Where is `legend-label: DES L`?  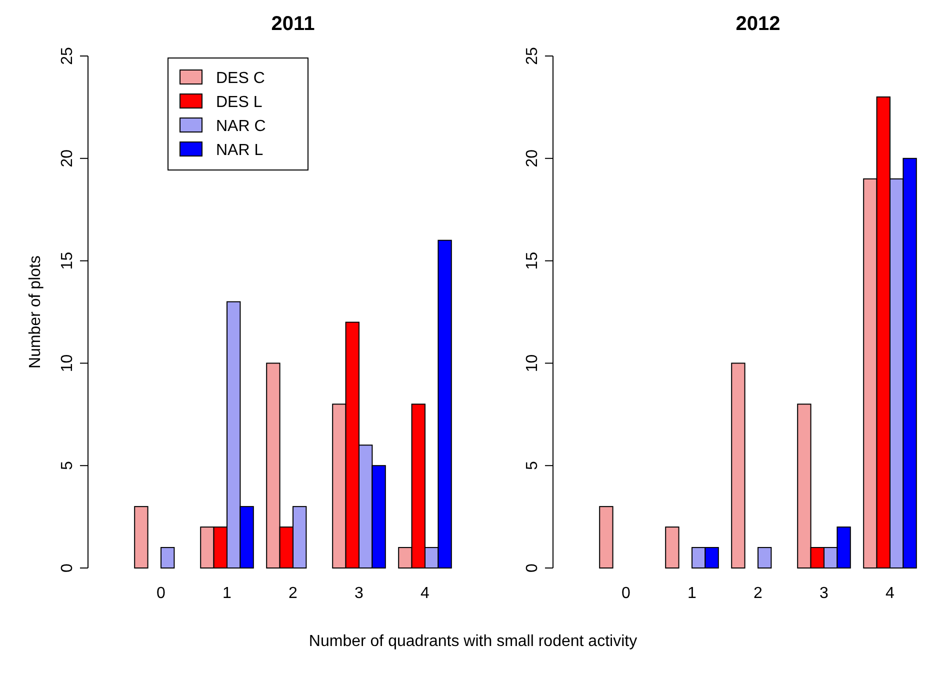 legend-label: DES L is located at coordinates (239, 102).